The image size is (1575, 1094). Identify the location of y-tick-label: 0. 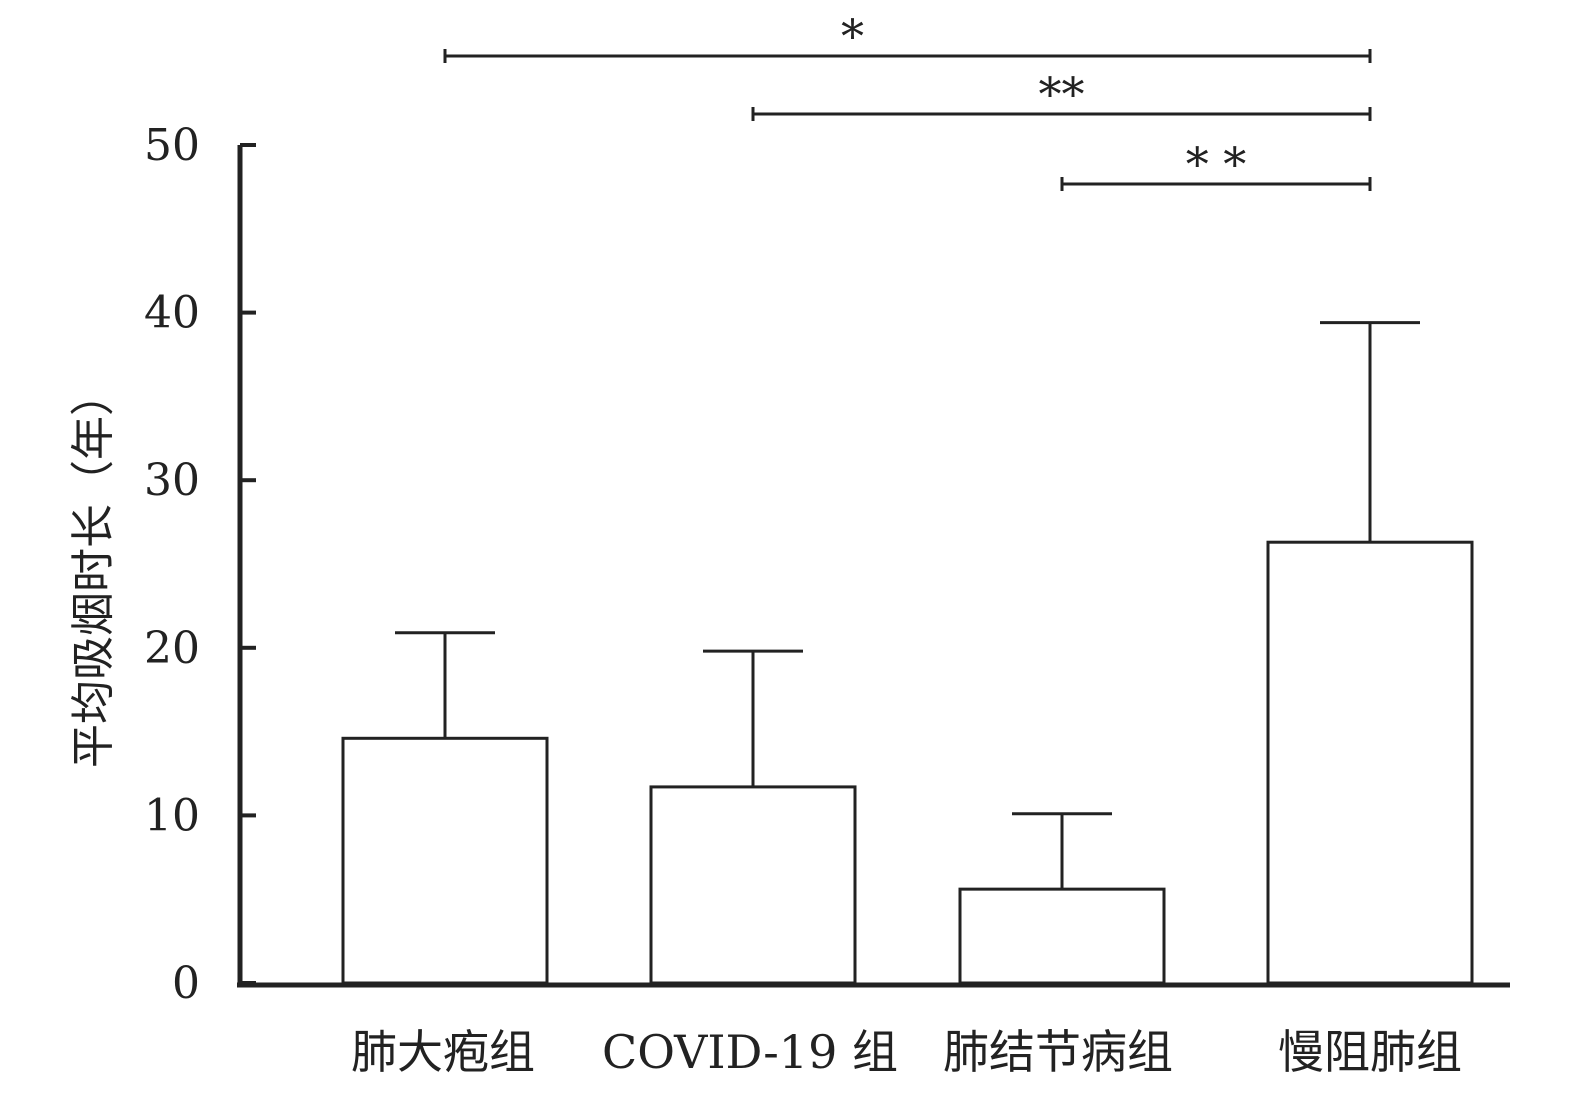
(186, 983).